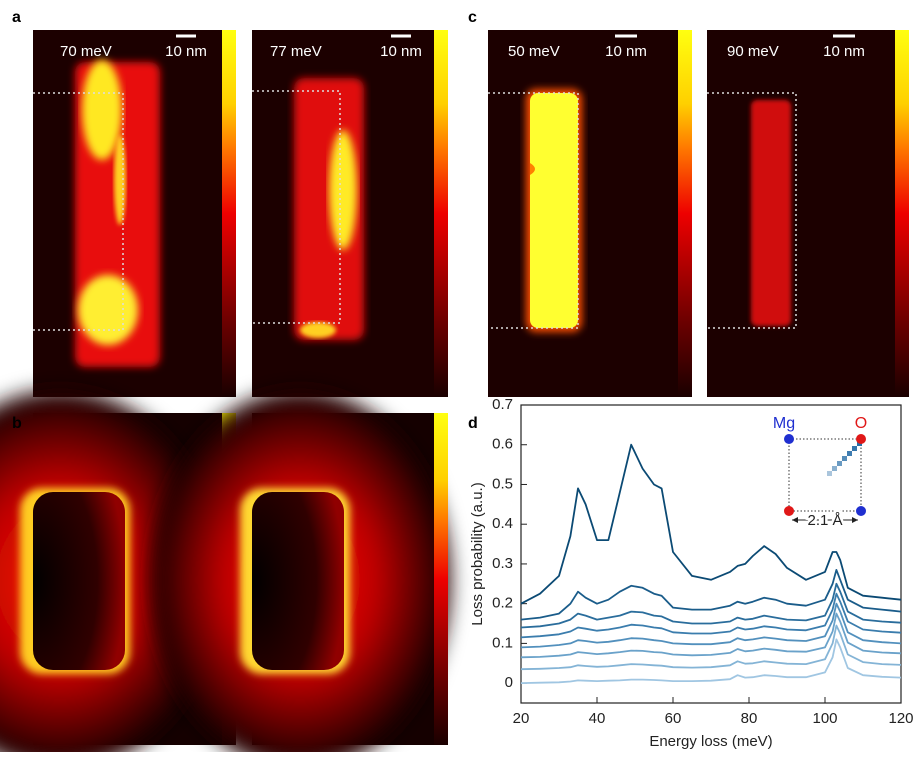 The height and width of the screenshot is (757, 917). I want to click on x-tick-label: 40, so click(597, 718).